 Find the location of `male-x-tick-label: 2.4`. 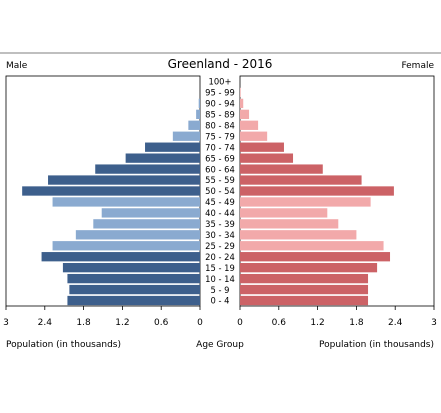

male-x-tick-label: 2.4 is located at coordinates (45, 323).